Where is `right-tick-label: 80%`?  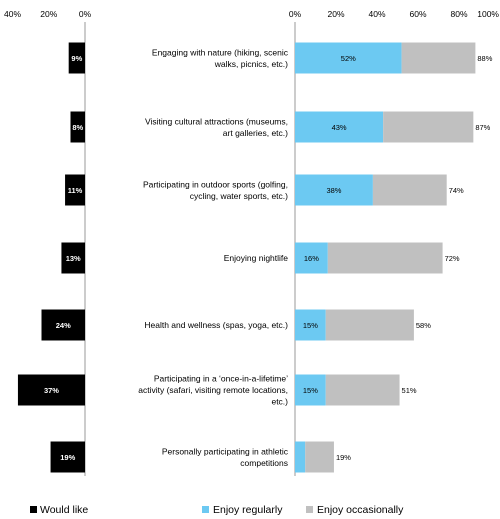 right-tick-label: 80% is located at coordinates (458, 14).